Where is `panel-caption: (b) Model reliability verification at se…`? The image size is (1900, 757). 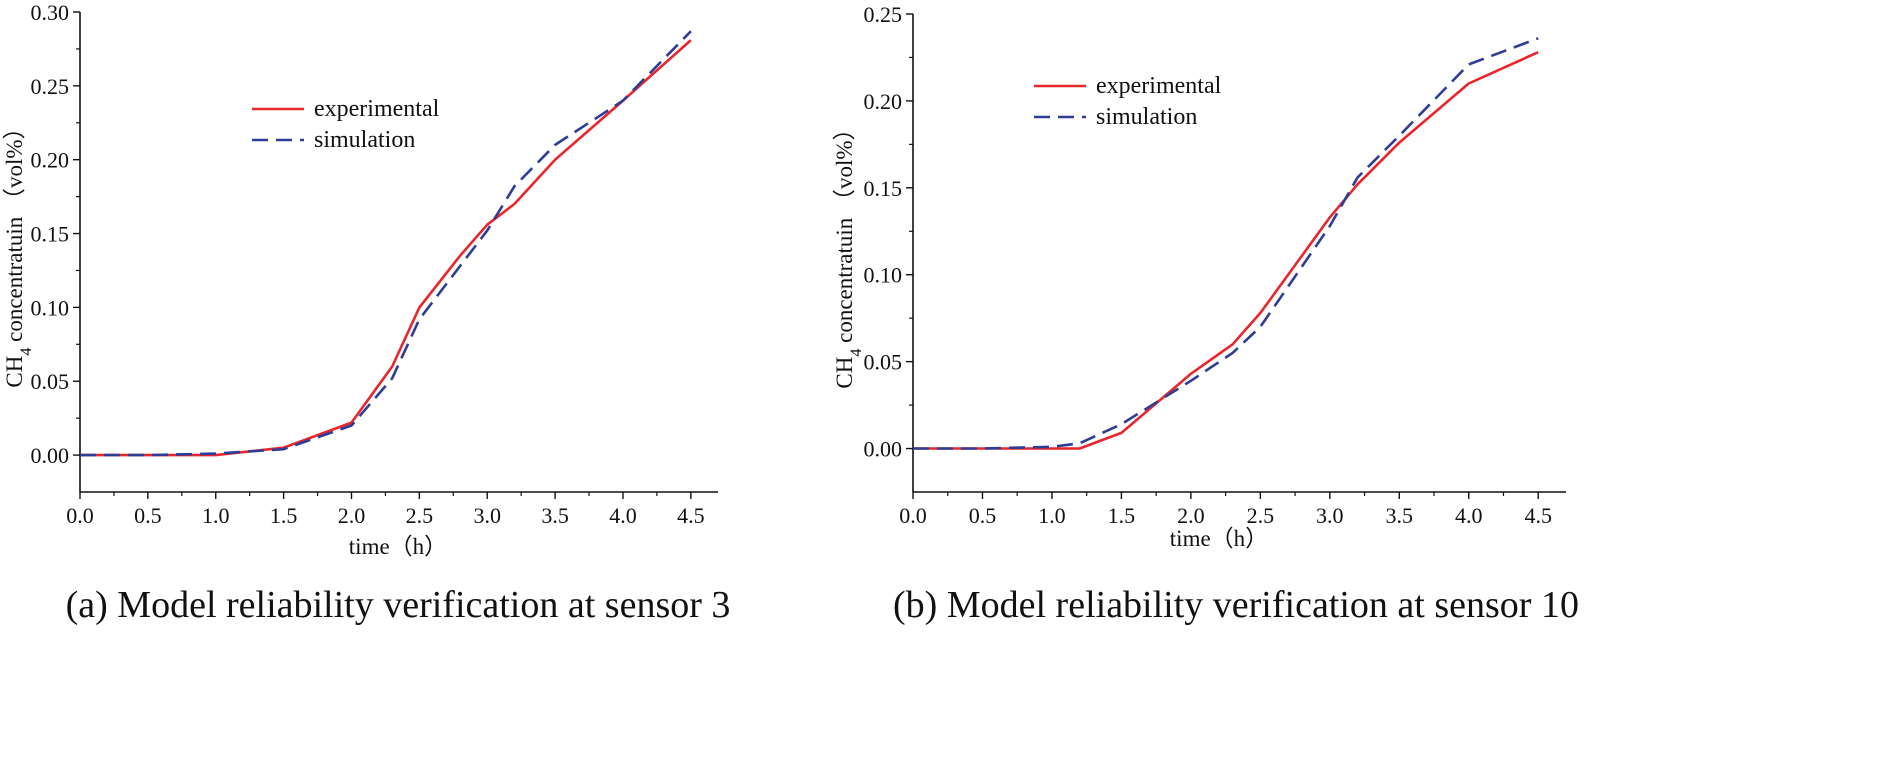 panel-caption: (b) Model reliability verification at se… is located at coordinates (1236, 605).